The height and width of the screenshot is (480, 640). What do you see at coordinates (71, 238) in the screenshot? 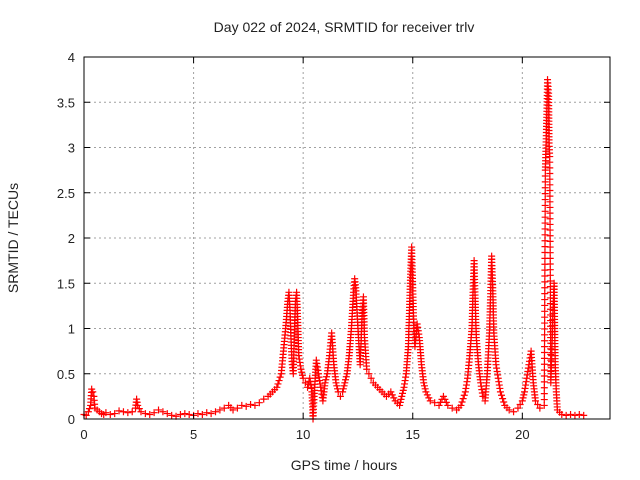
I see `y-tick-label: 2` at bounding box center [71, 238].